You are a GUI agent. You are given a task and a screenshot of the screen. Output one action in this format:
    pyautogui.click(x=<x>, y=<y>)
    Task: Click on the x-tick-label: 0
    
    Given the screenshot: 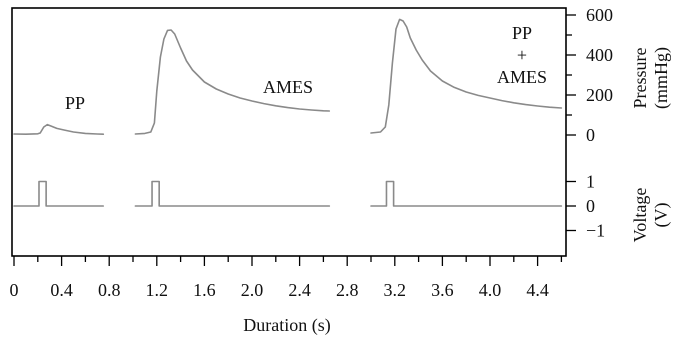 What is the action you would take?
    pyautogui.click(x=14, y=290)
    